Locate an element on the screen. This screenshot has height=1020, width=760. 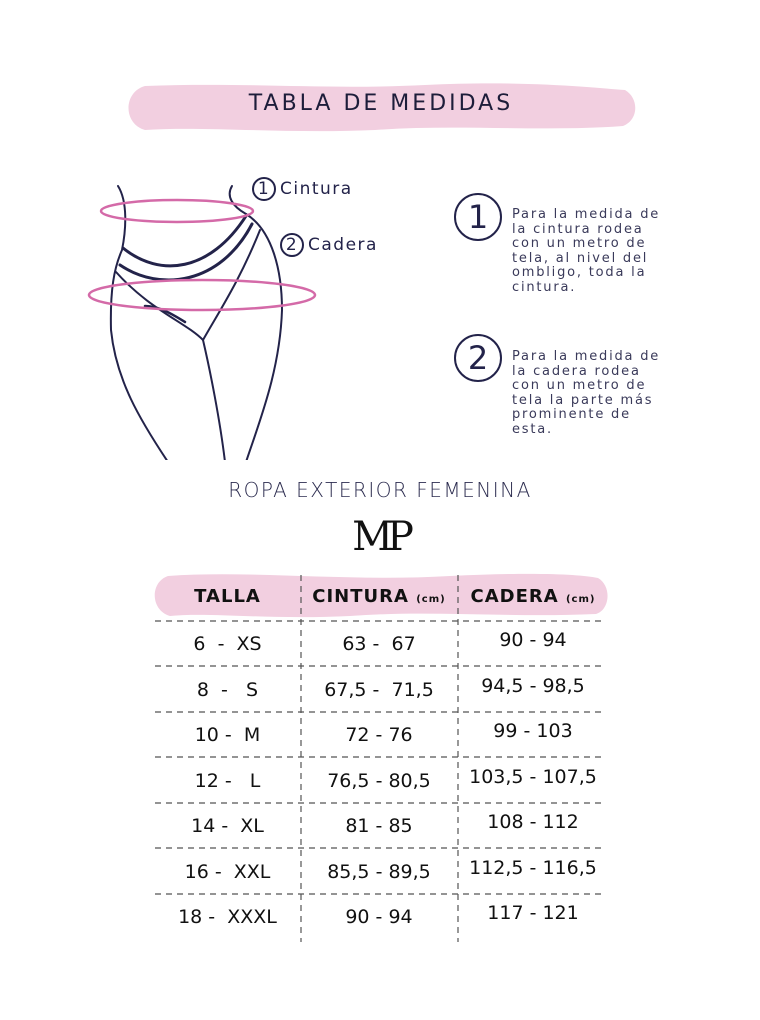
body-measurement-illustration is located at coordinates (202, 322).